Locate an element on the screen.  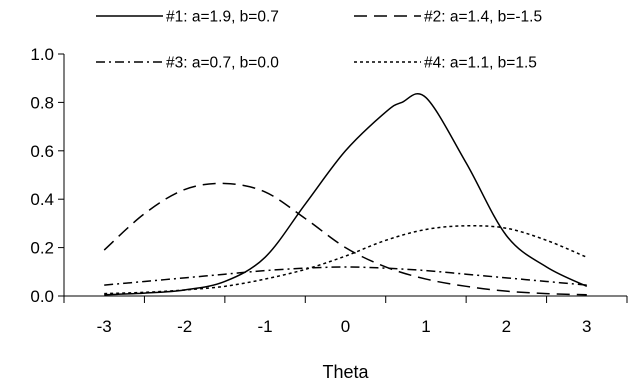
legend-label-4: #4: a=1.1, b=1.5 is located at coordinates (480, 63).